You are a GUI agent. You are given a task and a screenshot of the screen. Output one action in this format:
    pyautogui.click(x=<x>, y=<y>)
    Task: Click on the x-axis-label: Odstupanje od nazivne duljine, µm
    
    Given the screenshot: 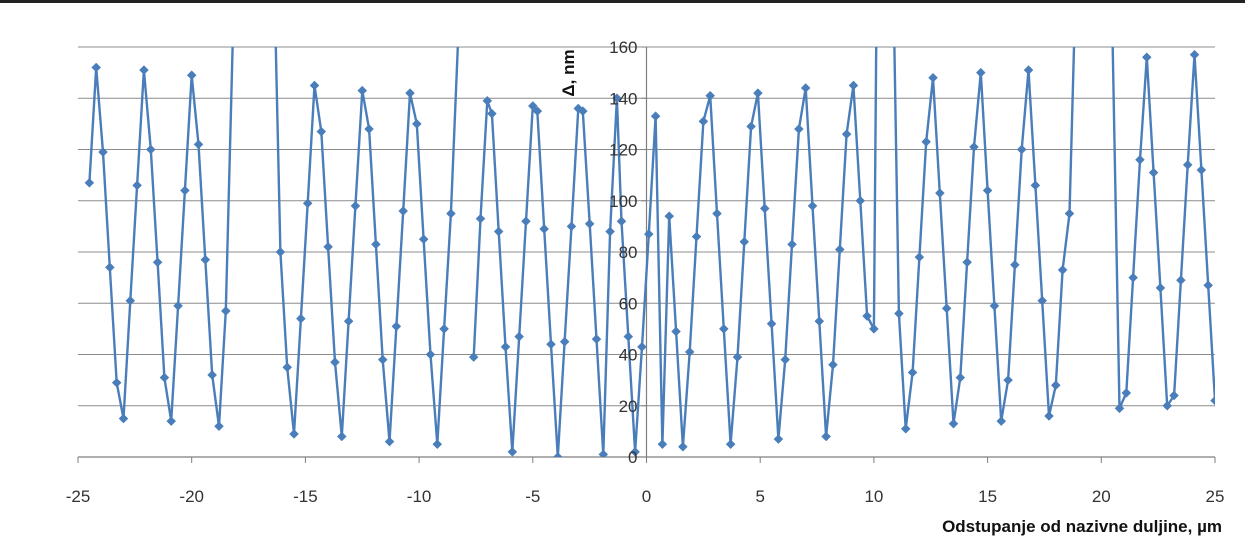 What is the action you would take?
    pyautogui.click(x=1082, y=526)
    